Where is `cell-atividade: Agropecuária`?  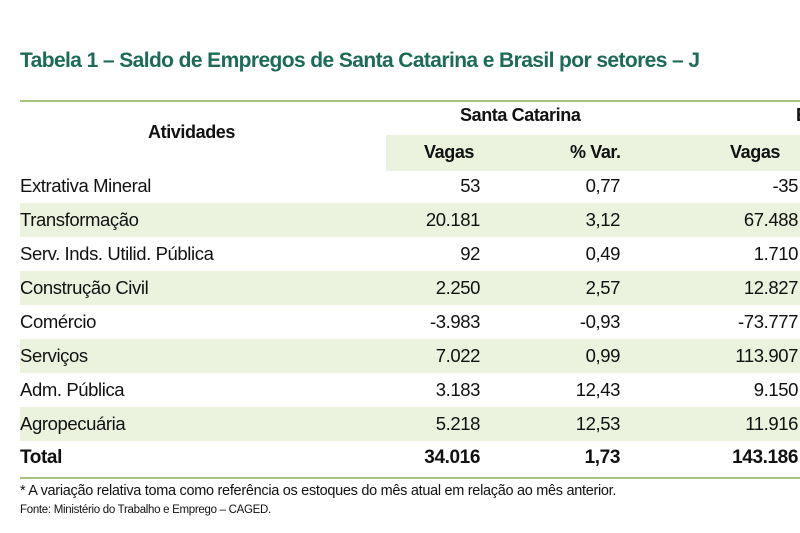 cell-atividade: Agropecuária is located at coordinates (73, 423).